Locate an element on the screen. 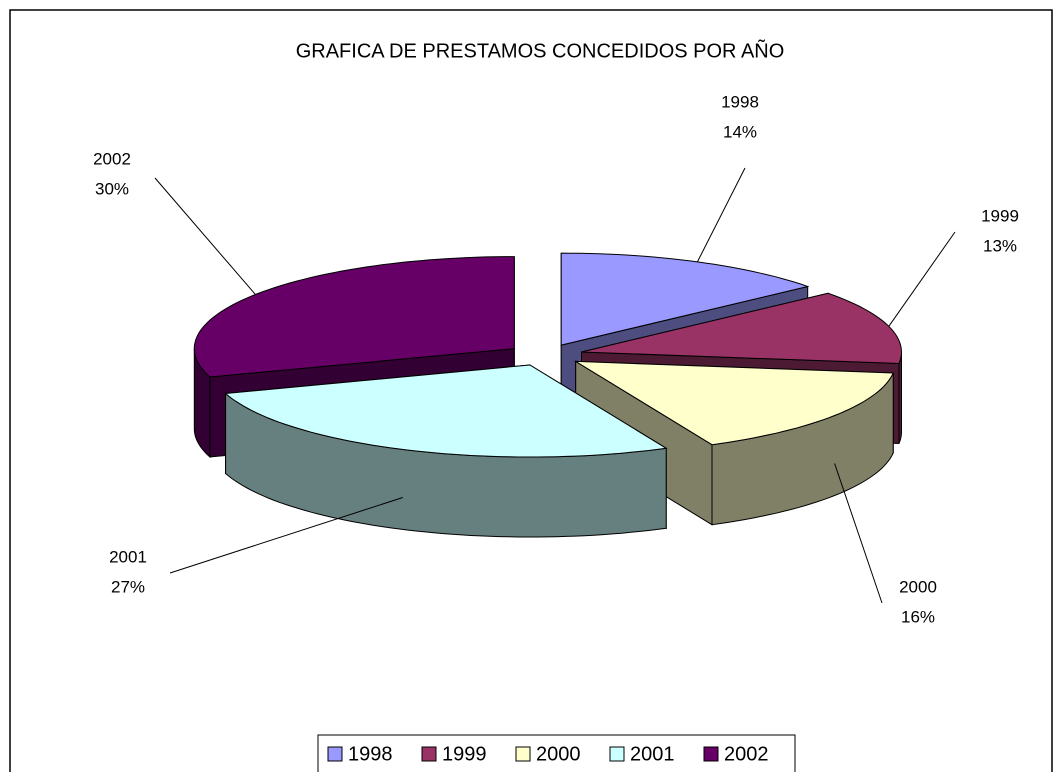 This screenshot has width=1055, height=772. data-label-name: 1998 is located at coordinates (740, 101).